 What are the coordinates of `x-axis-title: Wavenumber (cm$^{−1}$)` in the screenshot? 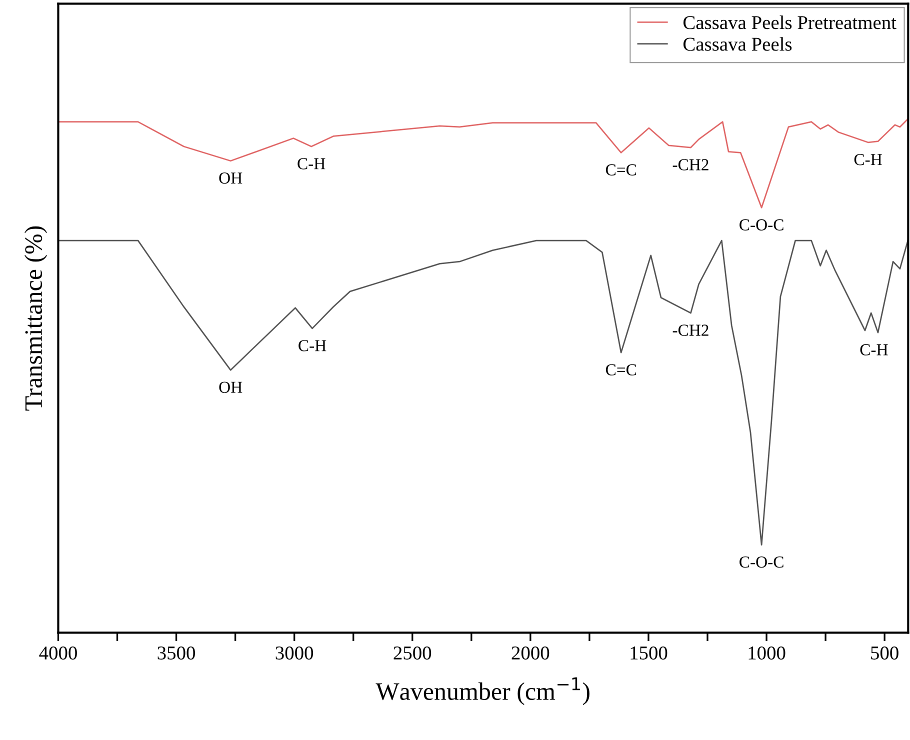 It's located at (483, 691).